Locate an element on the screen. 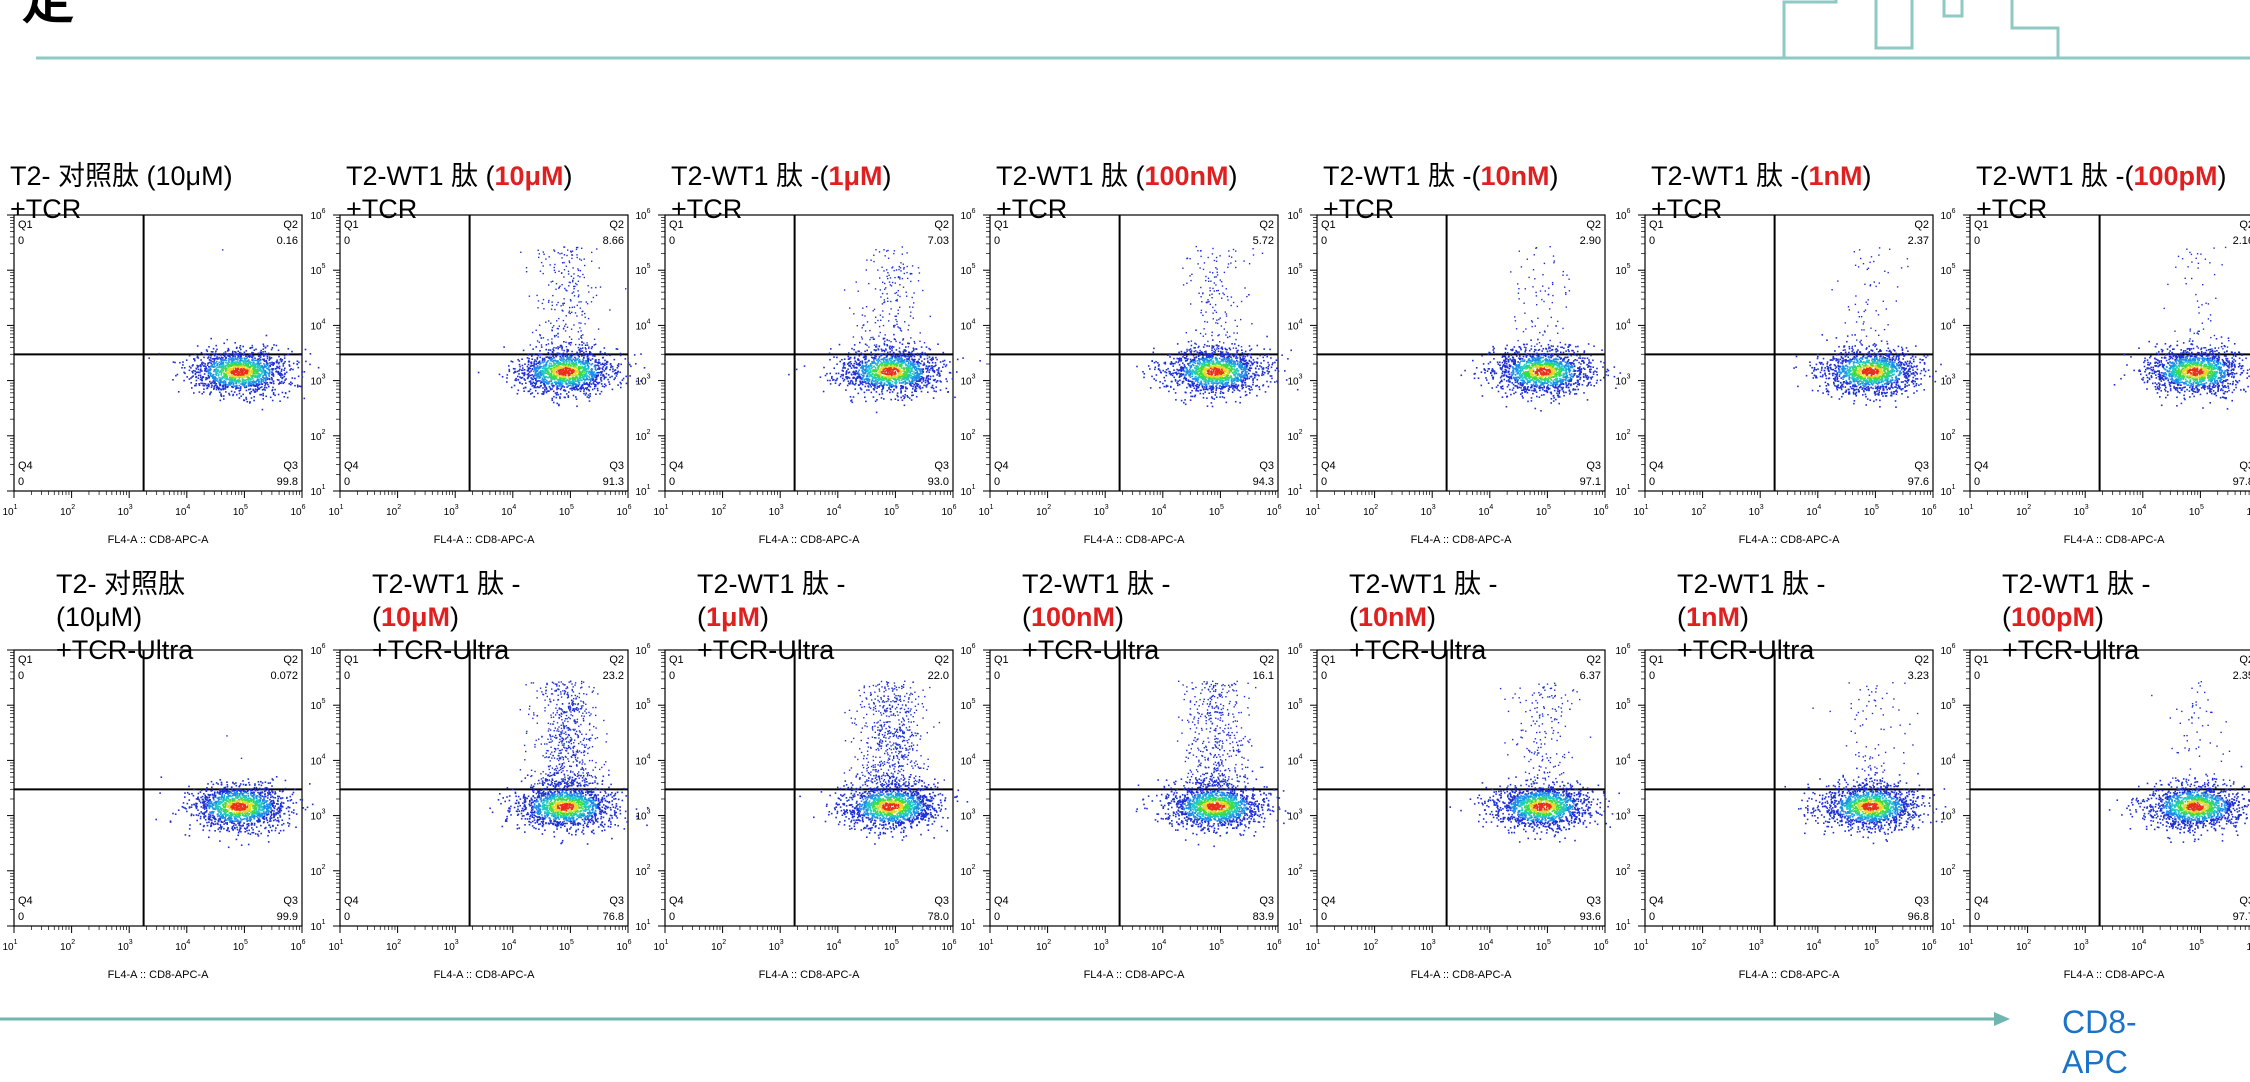 The image size is (2250, 1082). y-tick-label: 101 is located at coordinates (317, 491).